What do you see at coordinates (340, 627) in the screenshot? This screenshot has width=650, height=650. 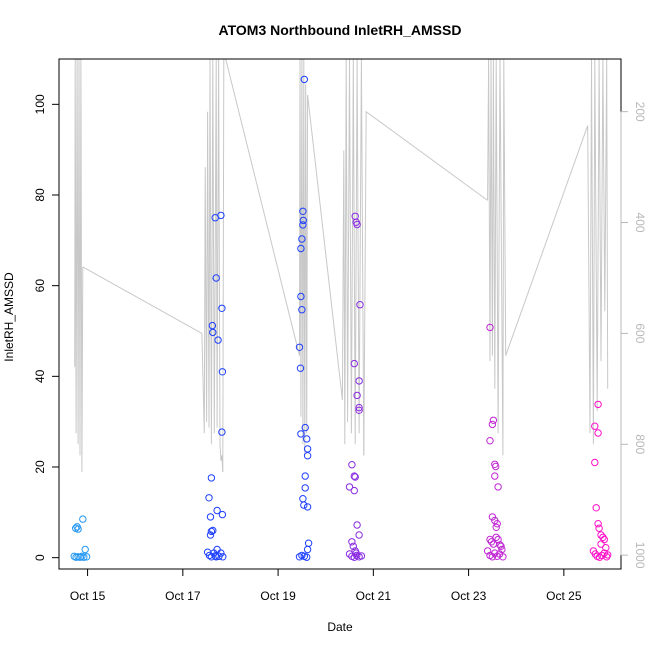 I see `x-axis-title: Date` at bounding box center [340, 627].